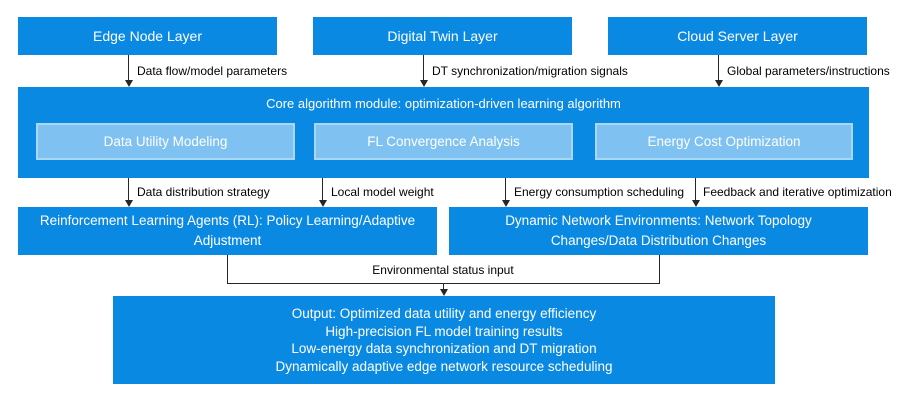 The image size is (900, 400). What do you see at coordinates (203, 192) in the screenshot?
I see `arrow-label-data-distribution: Data distribution strategy` at bounding box center [203, 192].